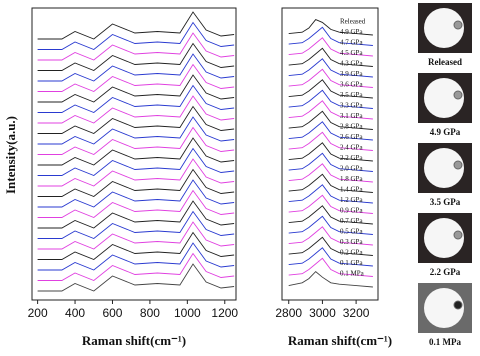  I want to click on photo-label: 3.5 GPa, so click(445, 202).